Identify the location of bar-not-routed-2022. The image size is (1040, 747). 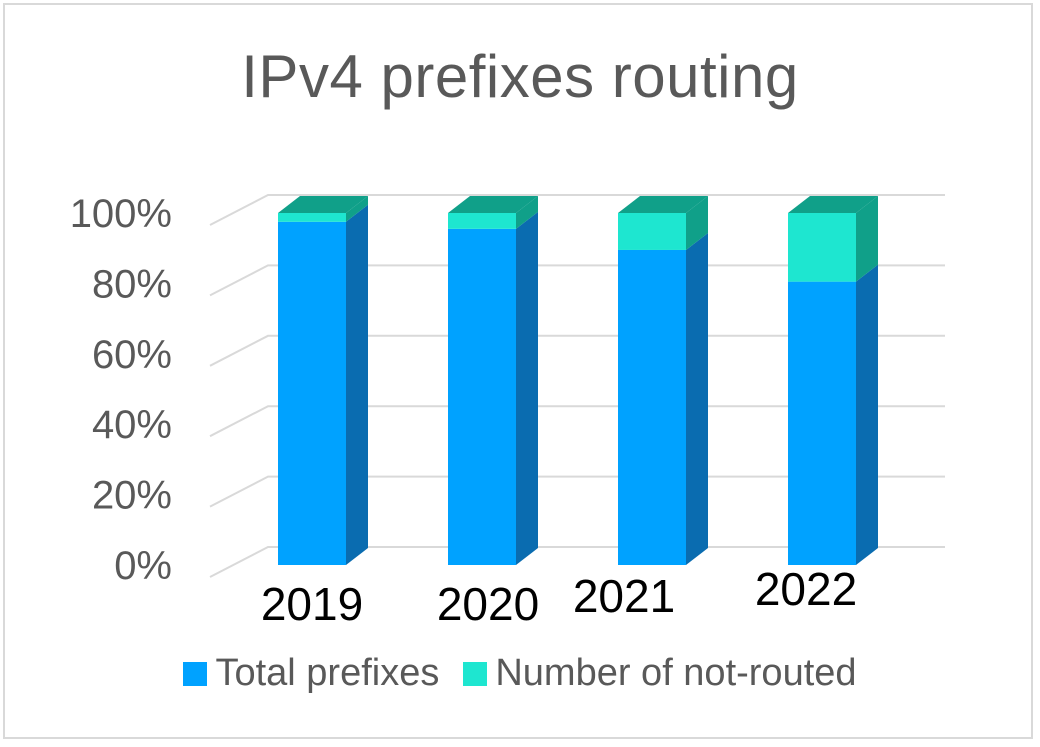
(822, 247).